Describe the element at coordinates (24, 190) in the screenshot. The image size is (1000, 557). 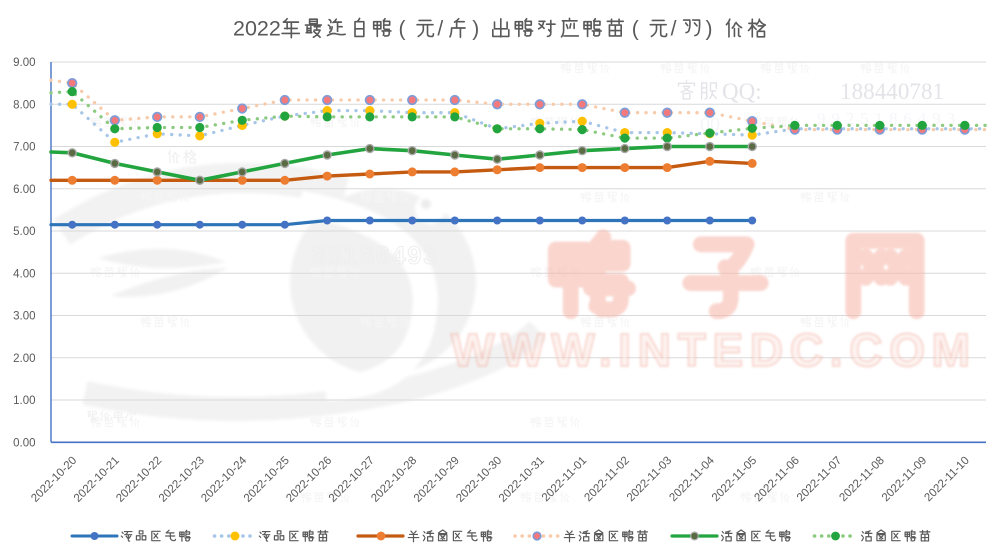
I see `svg-text: 6.00` at that location.